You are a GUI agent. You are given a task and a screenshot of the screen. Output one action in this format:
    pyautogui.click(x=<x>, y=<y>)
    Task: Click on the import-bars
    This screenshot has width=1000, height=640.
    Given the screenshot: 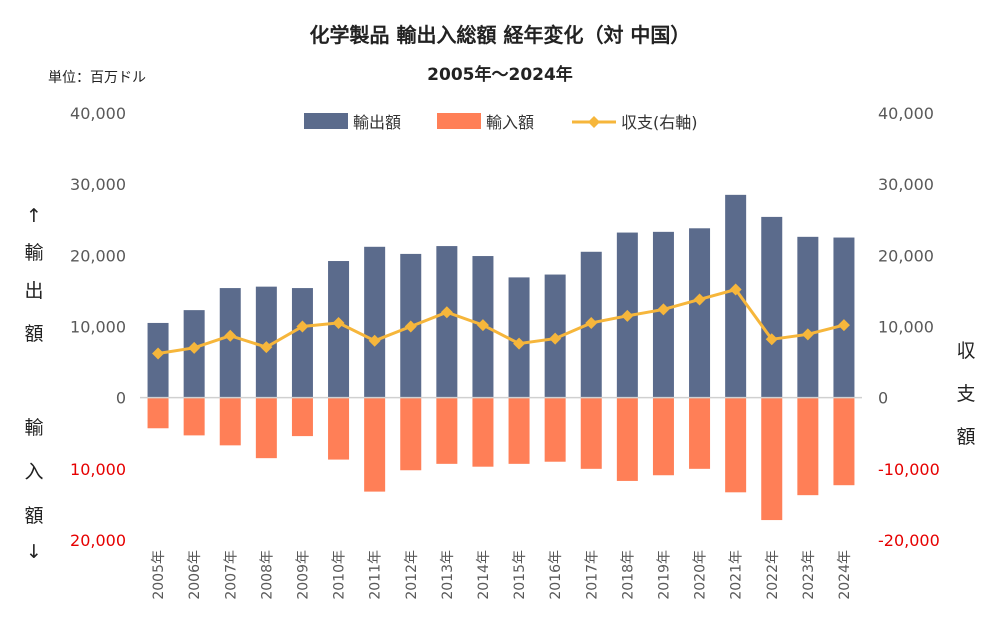 What is the action you would take?
    pyautogui.click(x=501, y=459)
    